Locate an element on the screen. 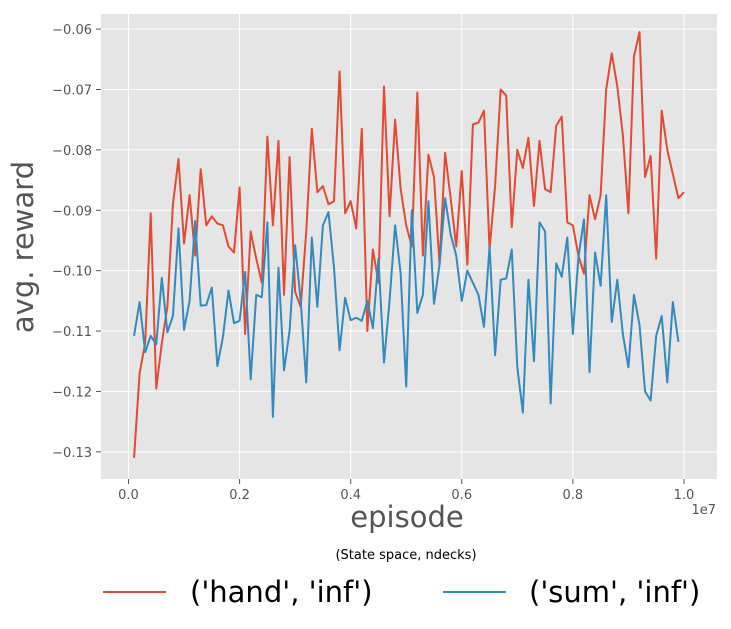 Image resolution: width=731 pixels, height=629 pixels. x-tick-label: 0.2 is located at coordinates (239, 495).